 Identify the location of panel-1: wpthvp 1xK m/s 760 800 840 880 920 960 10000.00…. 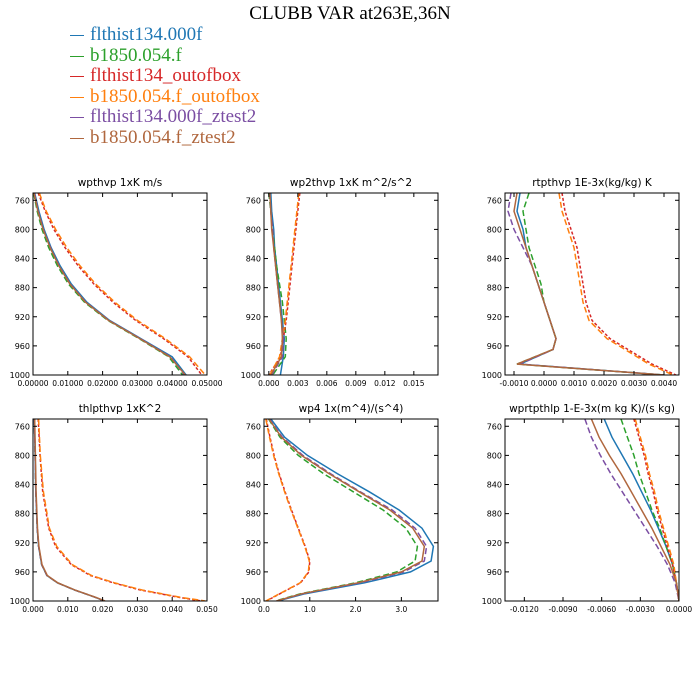
(116, 282).